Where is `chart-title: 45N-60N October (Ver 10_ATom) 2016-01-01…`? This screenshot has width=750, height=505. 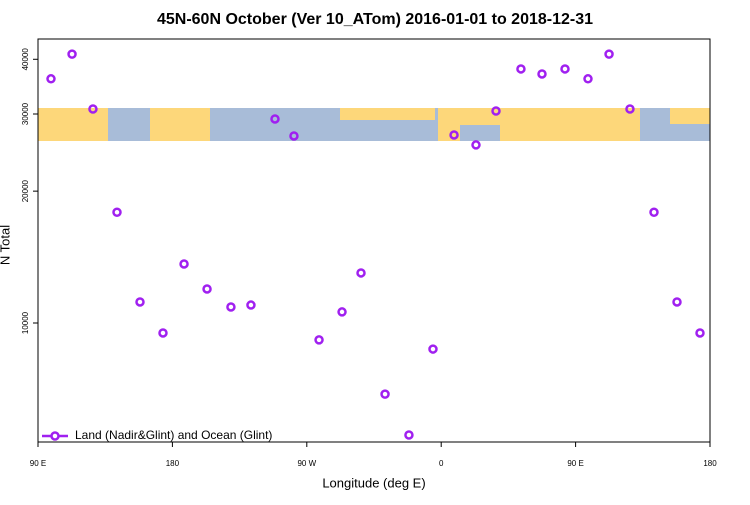
chart-title: 45N-60N October (Ver 10_ATom) 2016-01-01… is located at coordinates (375, 19).